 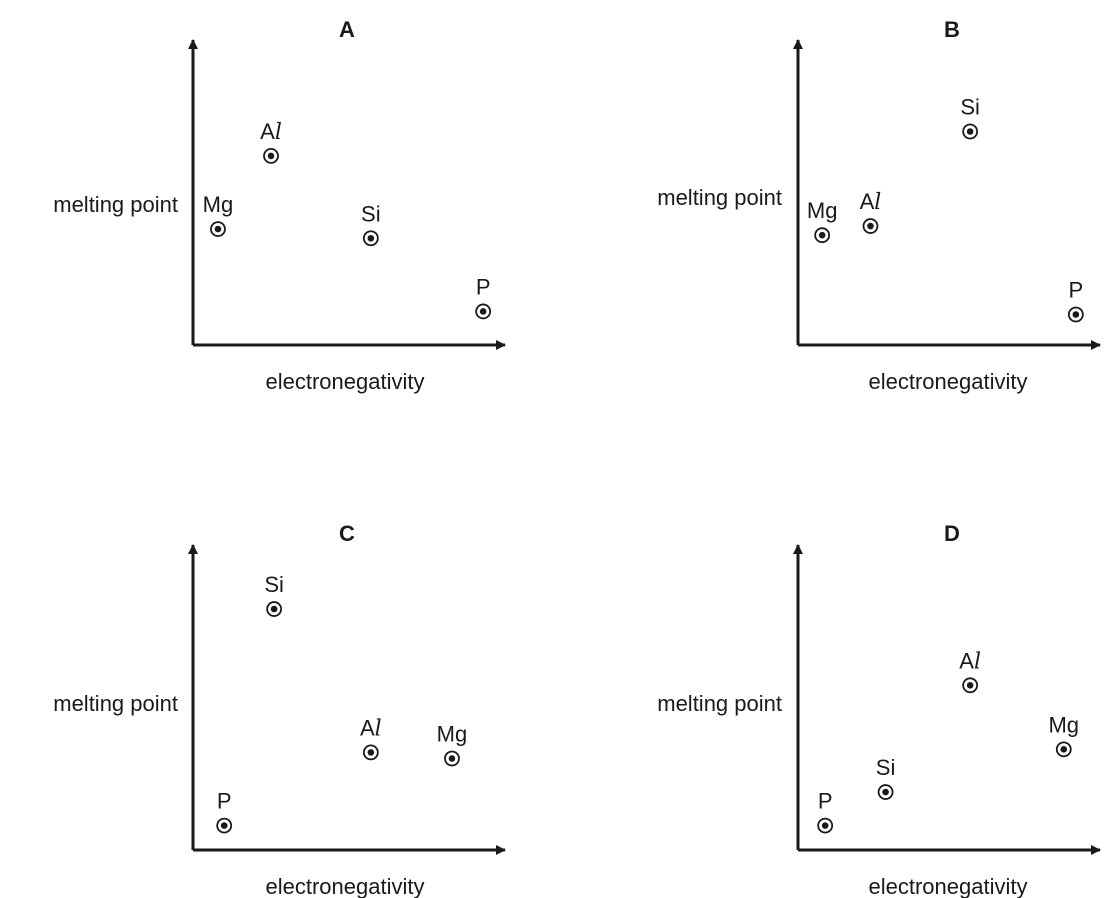 I want to click on panel-title: A, so click(x=347, y=29).